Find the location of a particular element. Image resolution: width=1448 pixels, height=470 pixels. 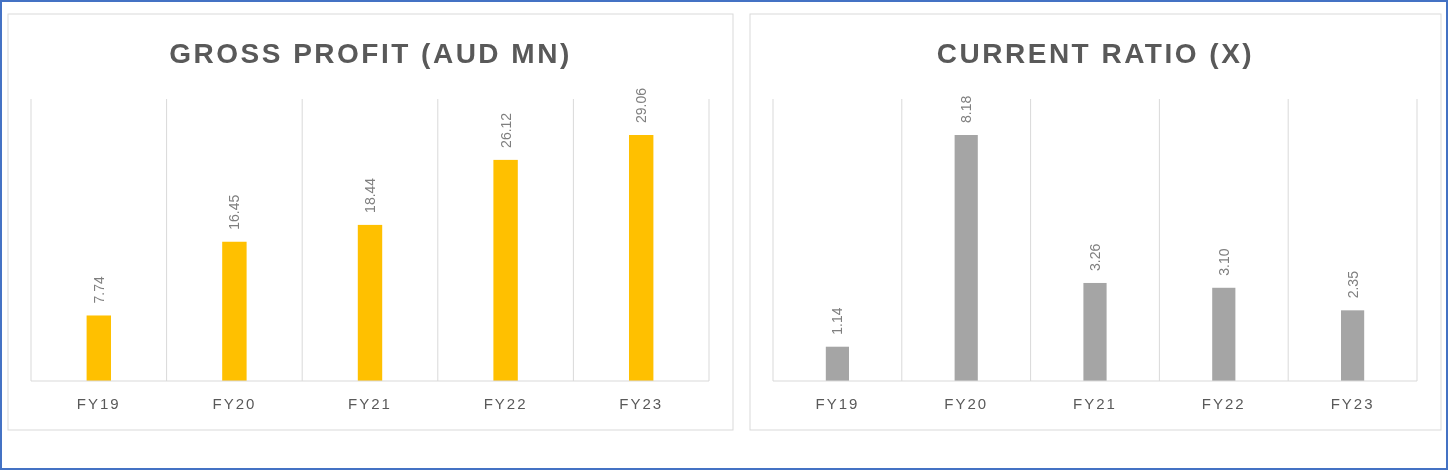

chart-title: GROSS PROFIT (AUD MN) is located at coordinates (370, 53).